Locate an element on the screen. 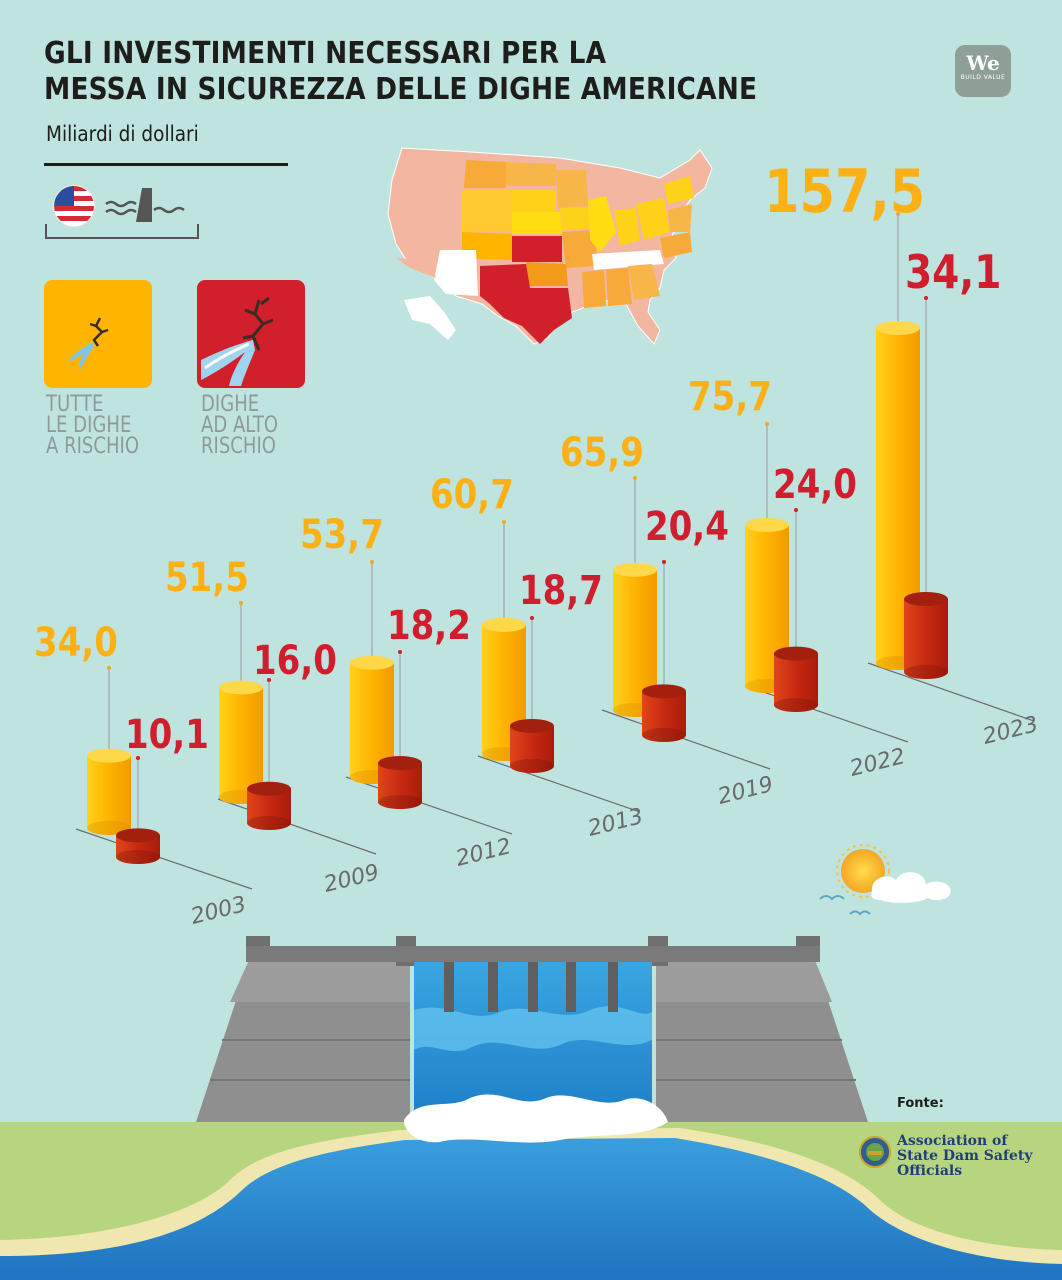  map-state-indiana is located at coordinates (627, 227).